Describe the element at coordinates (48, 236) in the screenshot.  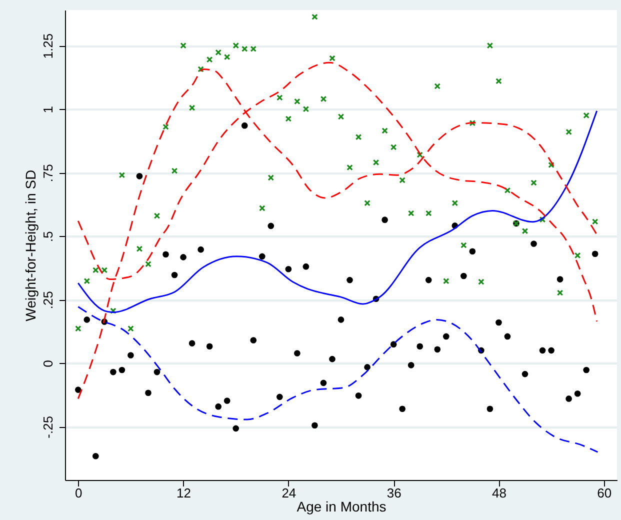
I see `y-tick-label: .5` at that location.